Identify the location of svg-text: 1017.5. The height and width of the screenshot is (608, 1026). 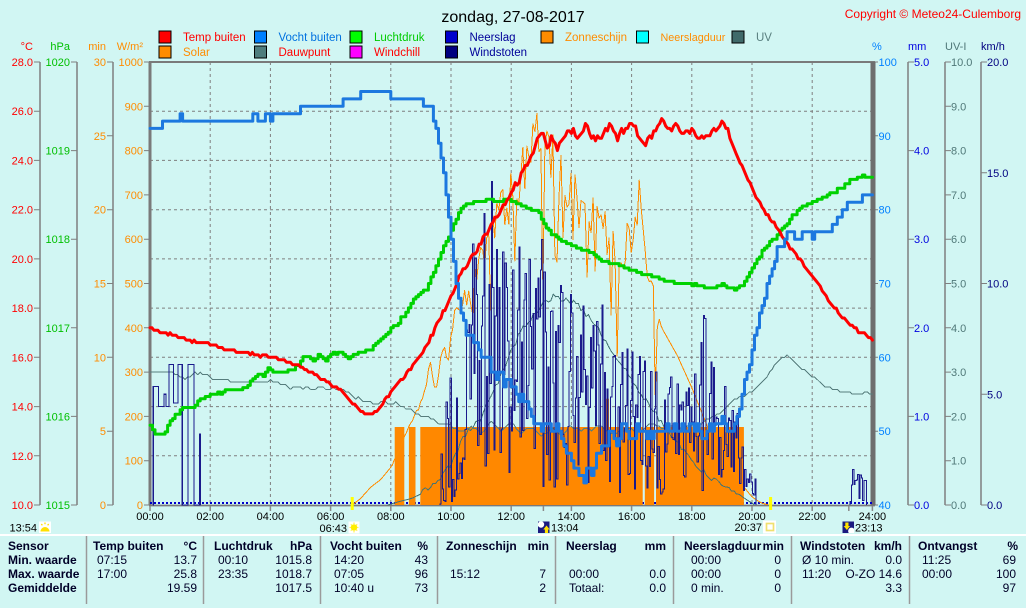
(293, 588).